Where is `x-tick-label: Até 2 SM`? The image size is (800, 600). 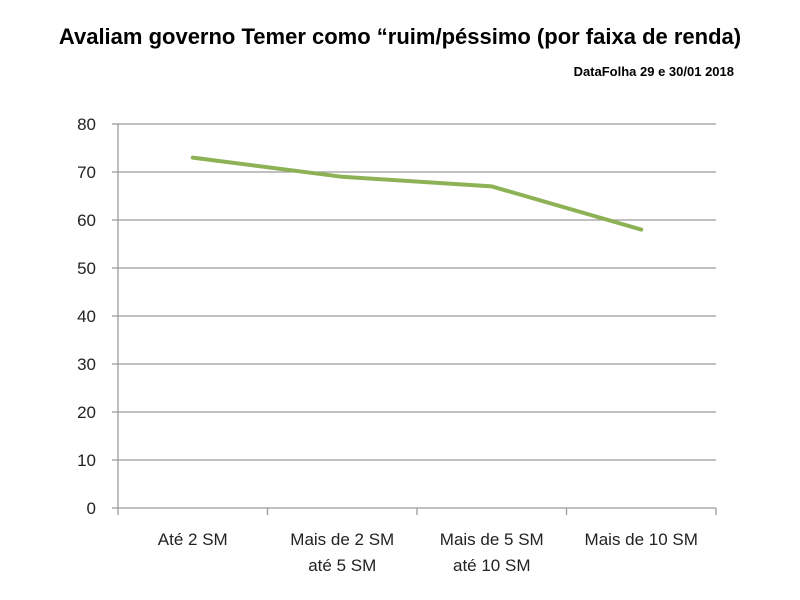
x-tick-label: Até 2 SM is located at coordinates (193, 539).